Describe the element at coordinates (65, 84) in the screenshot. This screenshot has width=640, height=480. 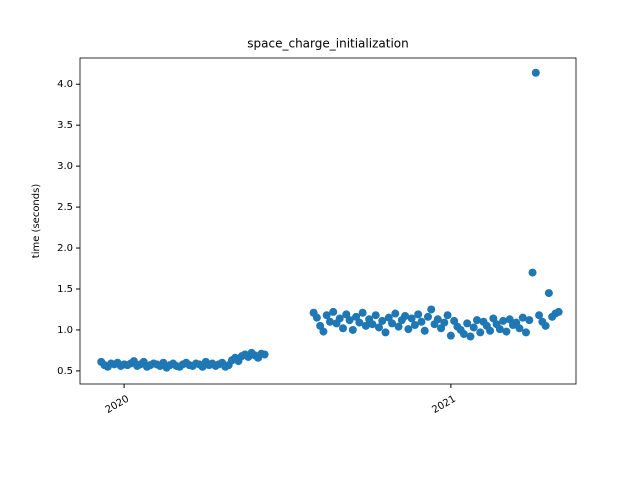
I see `y-tick-label: 4.0` at that location.